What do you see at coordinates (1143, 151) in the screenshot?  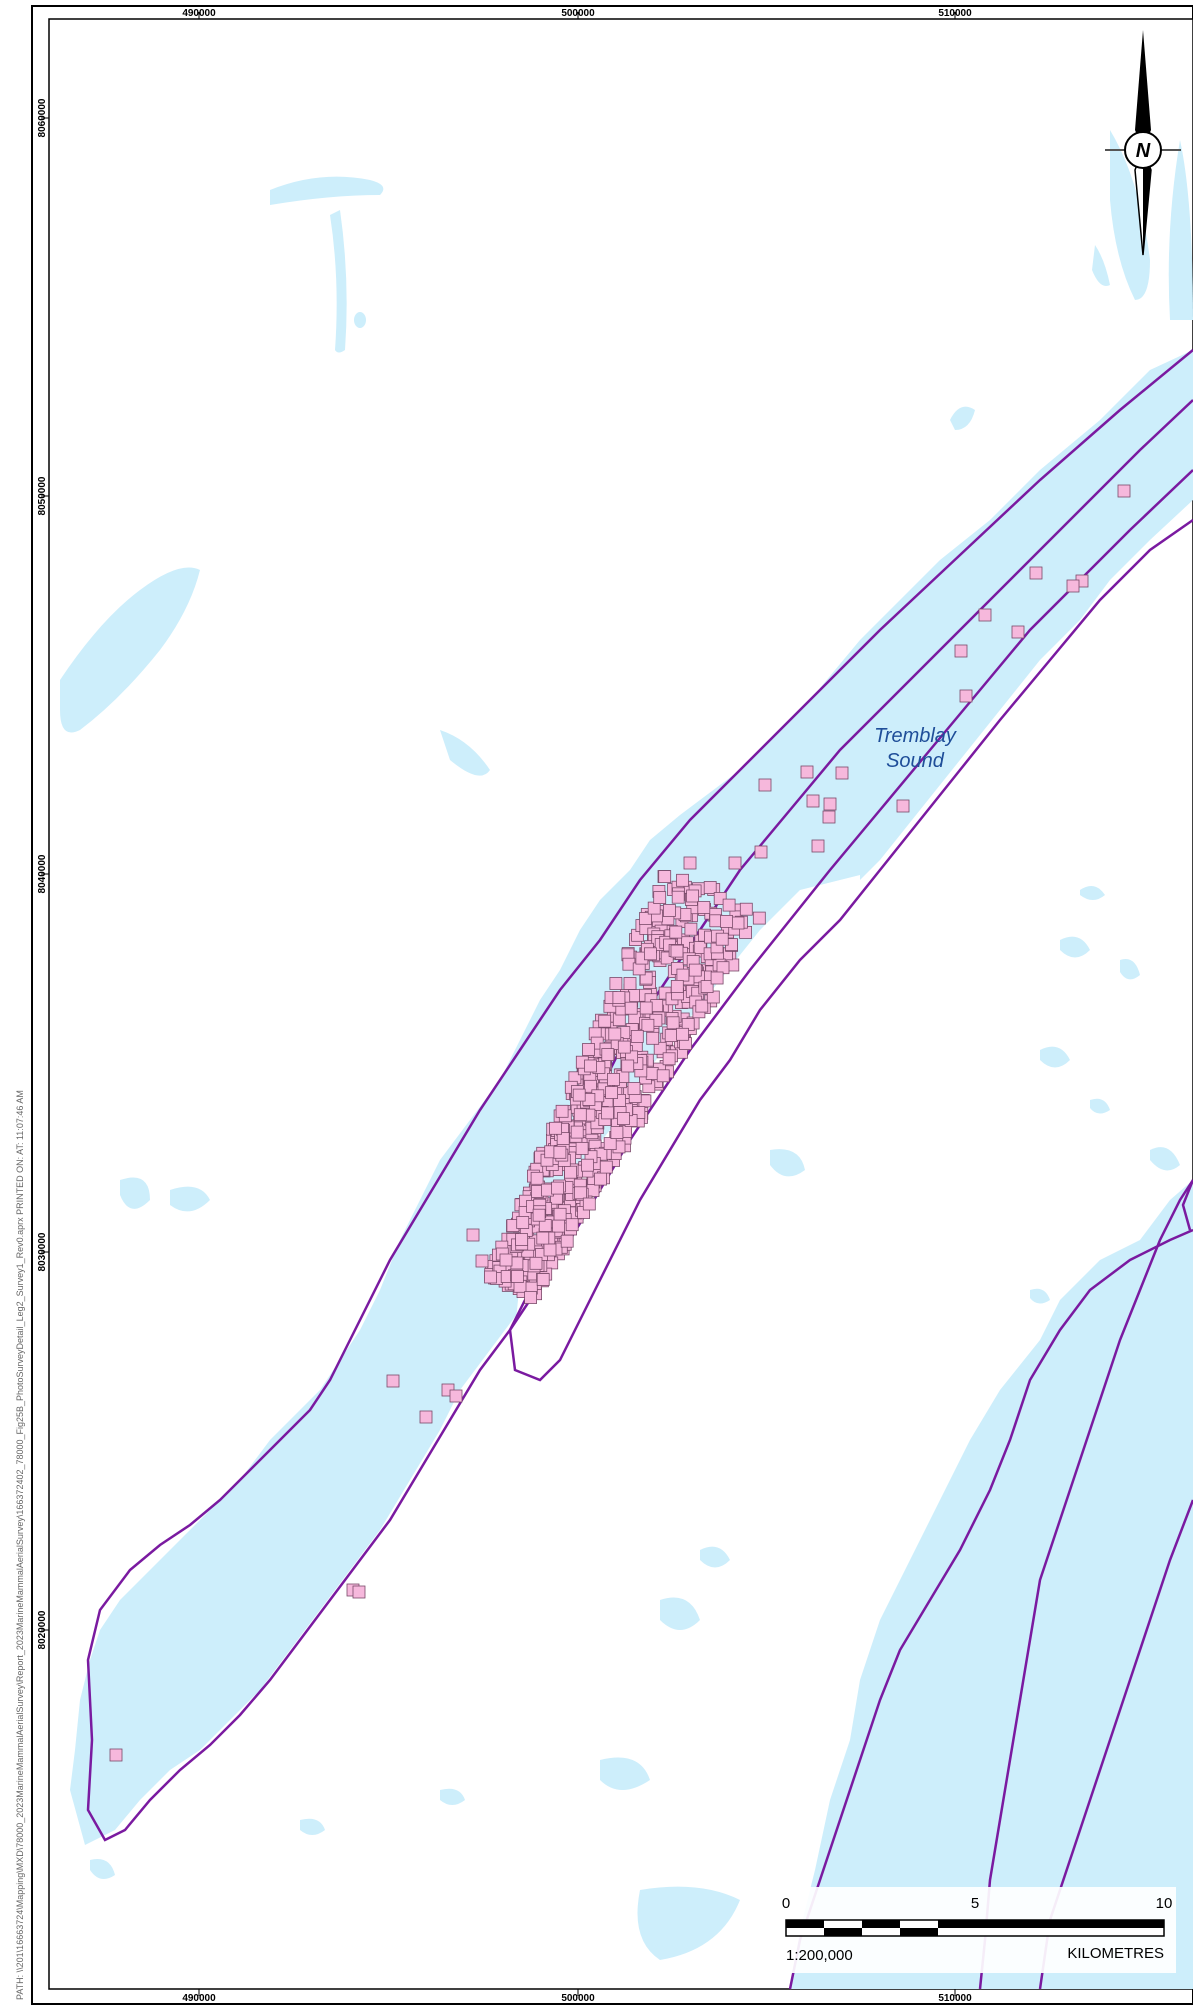 I see `north-arrow-label: N` at bounding box center [1143, 151].